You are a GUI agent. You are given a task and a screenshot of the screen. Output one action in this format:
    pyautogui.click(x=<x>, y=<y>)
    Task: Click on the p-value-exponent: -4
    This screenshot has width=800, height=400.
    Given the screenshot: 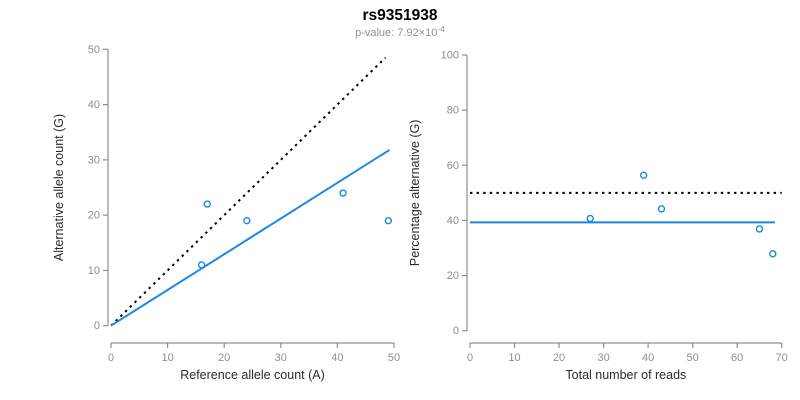 What is the action you would take?
    pyautogui.click(x=441, y=29)
    